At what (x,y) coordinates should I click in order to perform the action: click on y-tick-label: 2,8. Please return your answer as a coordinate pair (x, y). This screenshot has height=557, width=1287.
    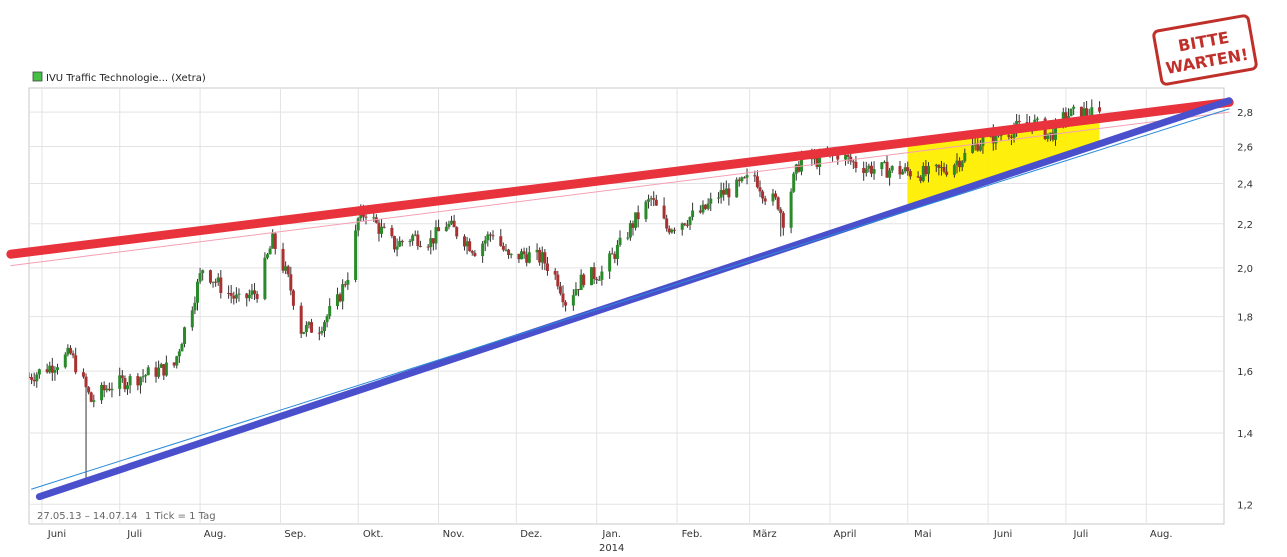
    Looking at the image, I should click on (1245, 113).